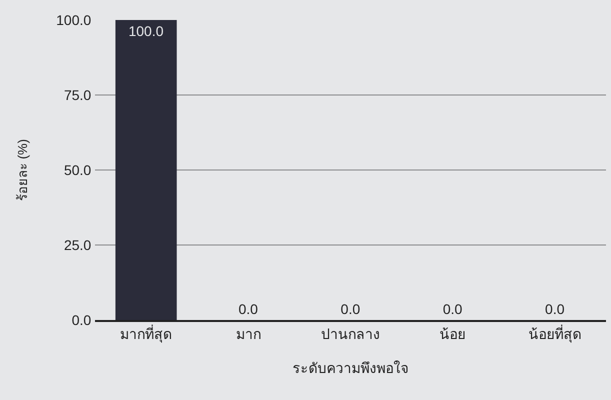 Image resolution: width=611 pixels, height=400 pixels. Describe the element at coordinates (78, 94) in the screenshot. I see `y-tick-label: 75.0` at that location.